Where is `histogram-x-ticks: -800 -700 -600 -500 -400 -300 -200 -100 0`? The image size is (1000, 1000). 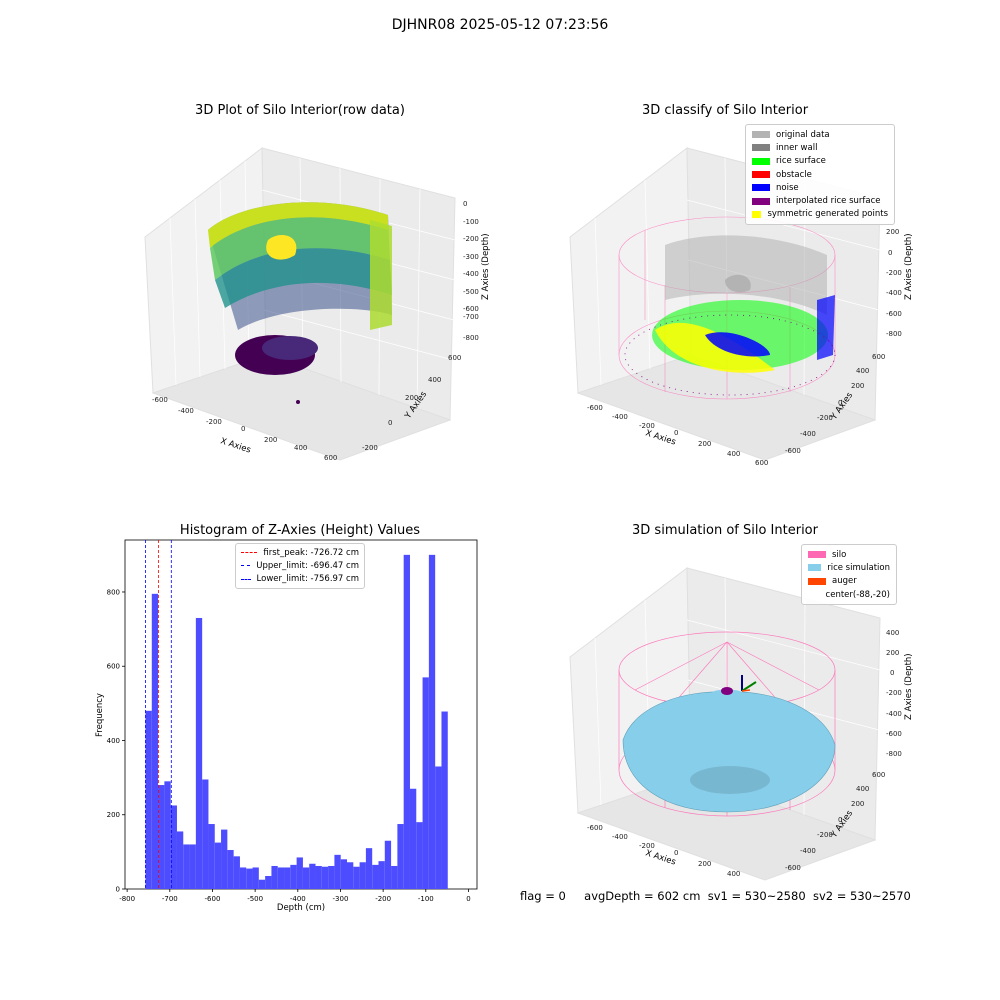
histogram-x-ticks: -800 -700 -600 -500 -400 -300 -200 -100 0 is located at coordinates (295, 896).